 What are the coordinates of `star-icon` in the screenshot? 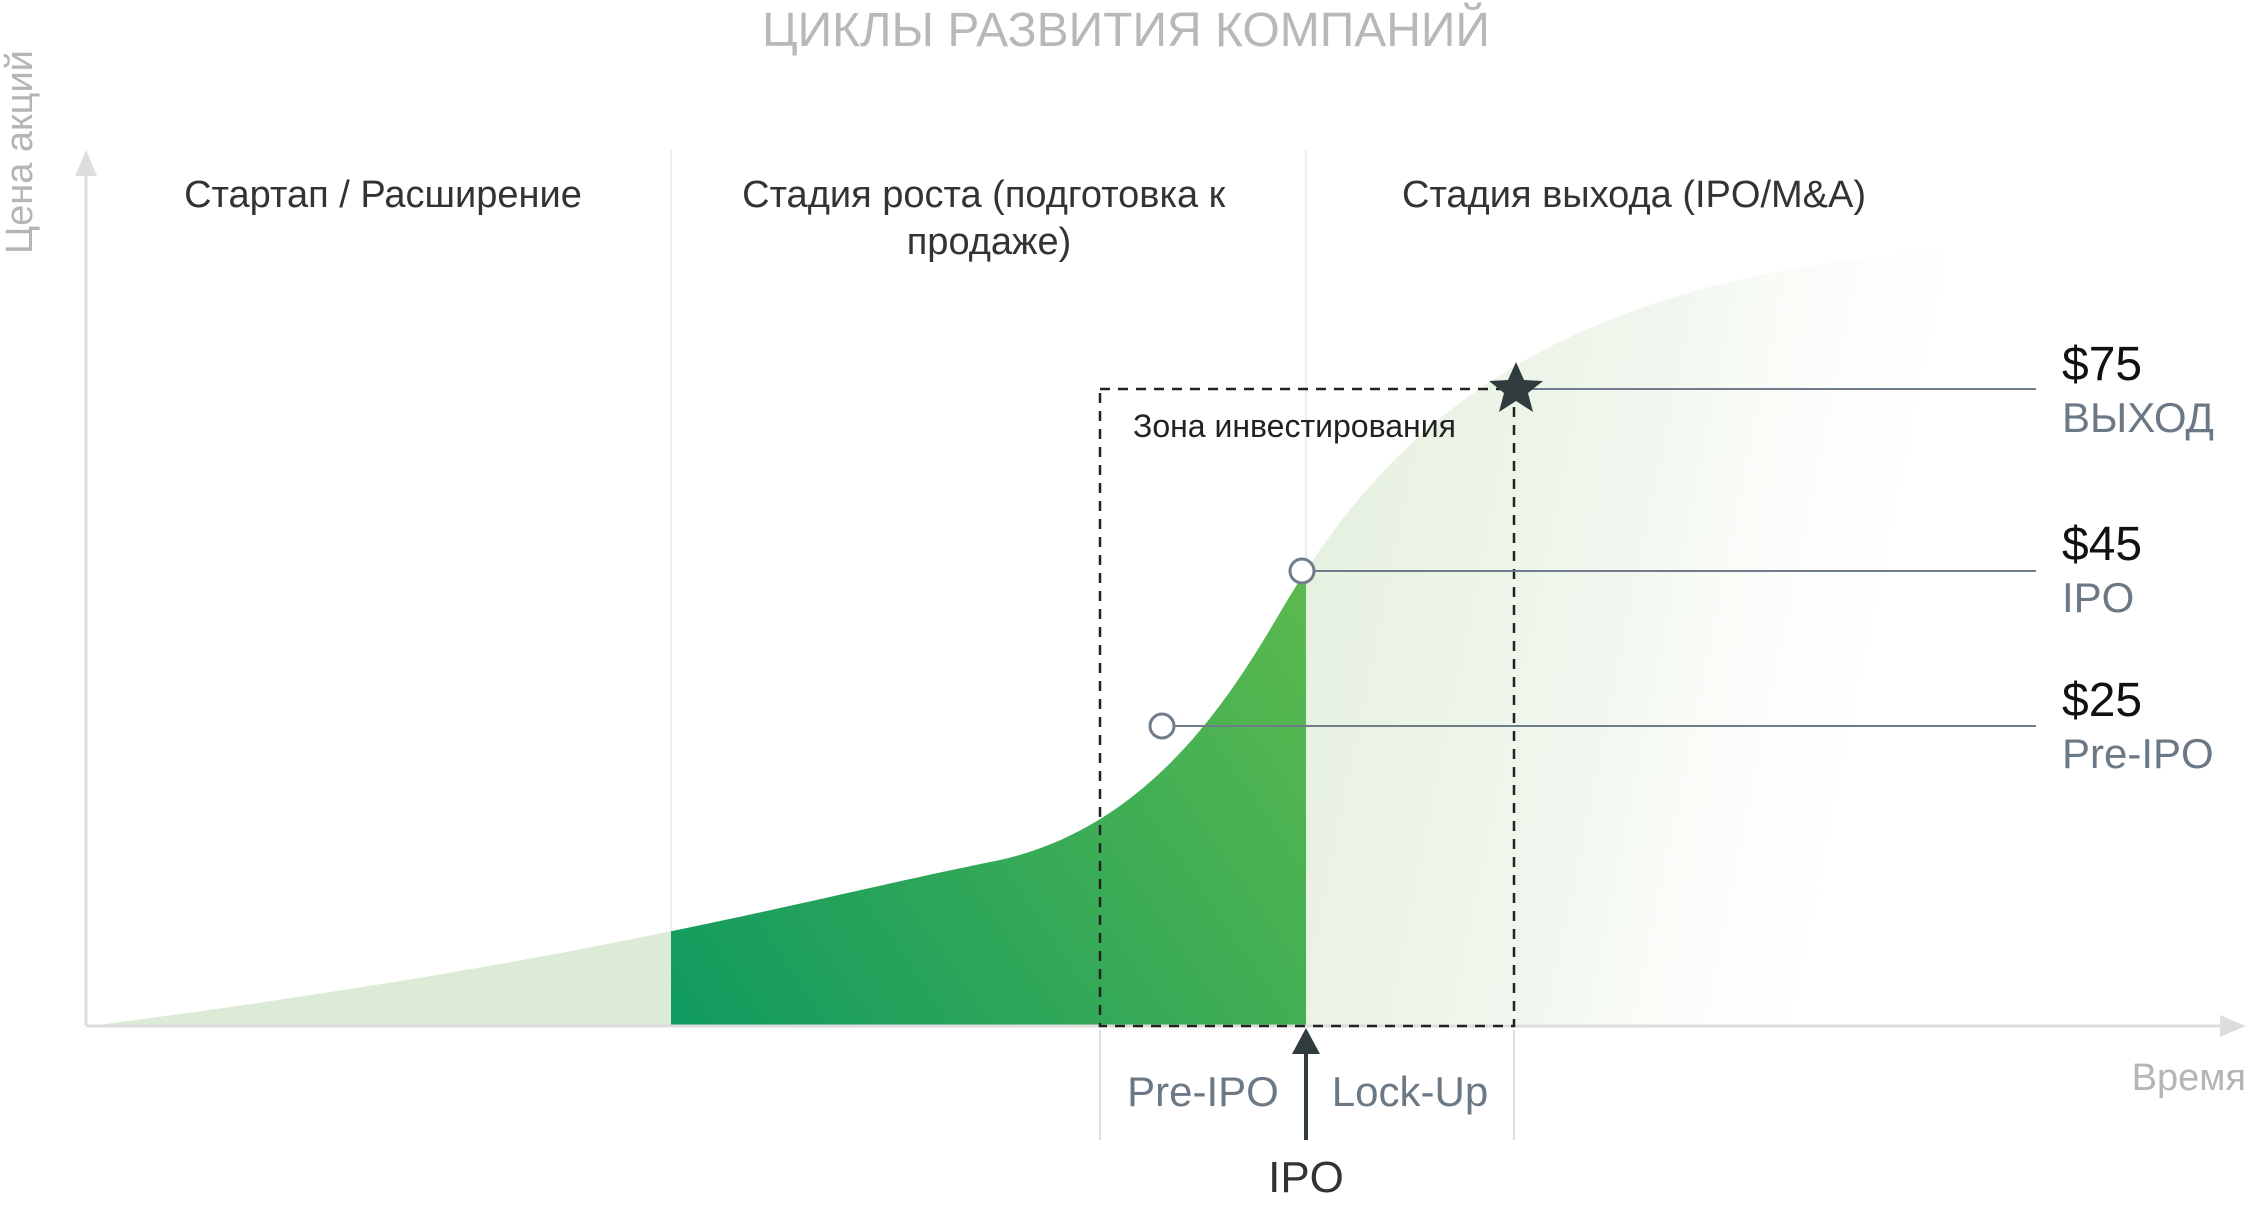 It's located at (1516, 387).